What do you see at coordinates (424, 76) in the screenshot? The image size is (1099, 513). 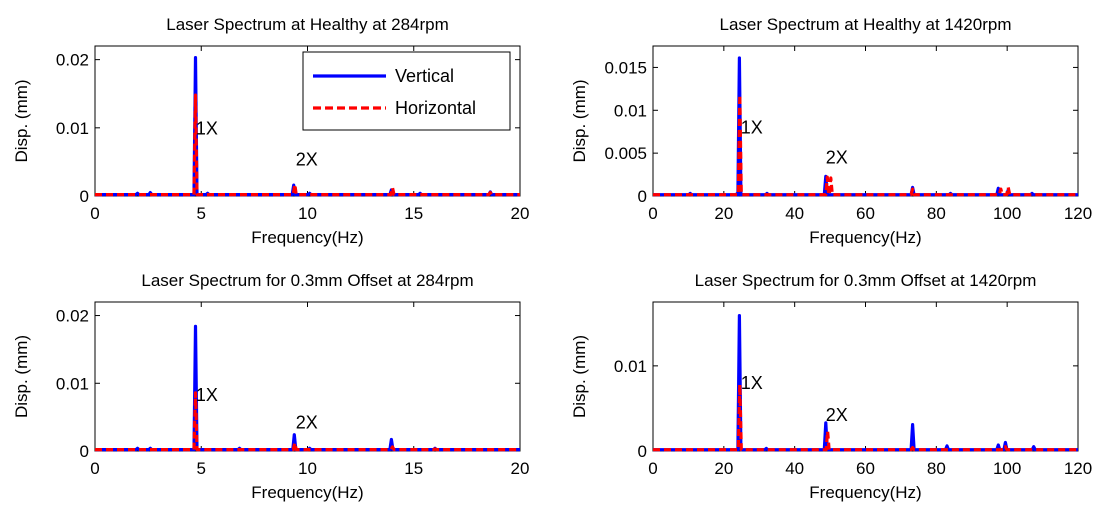 I see `legend-label-vertical: Vertical` at bounding box center [424, 76].